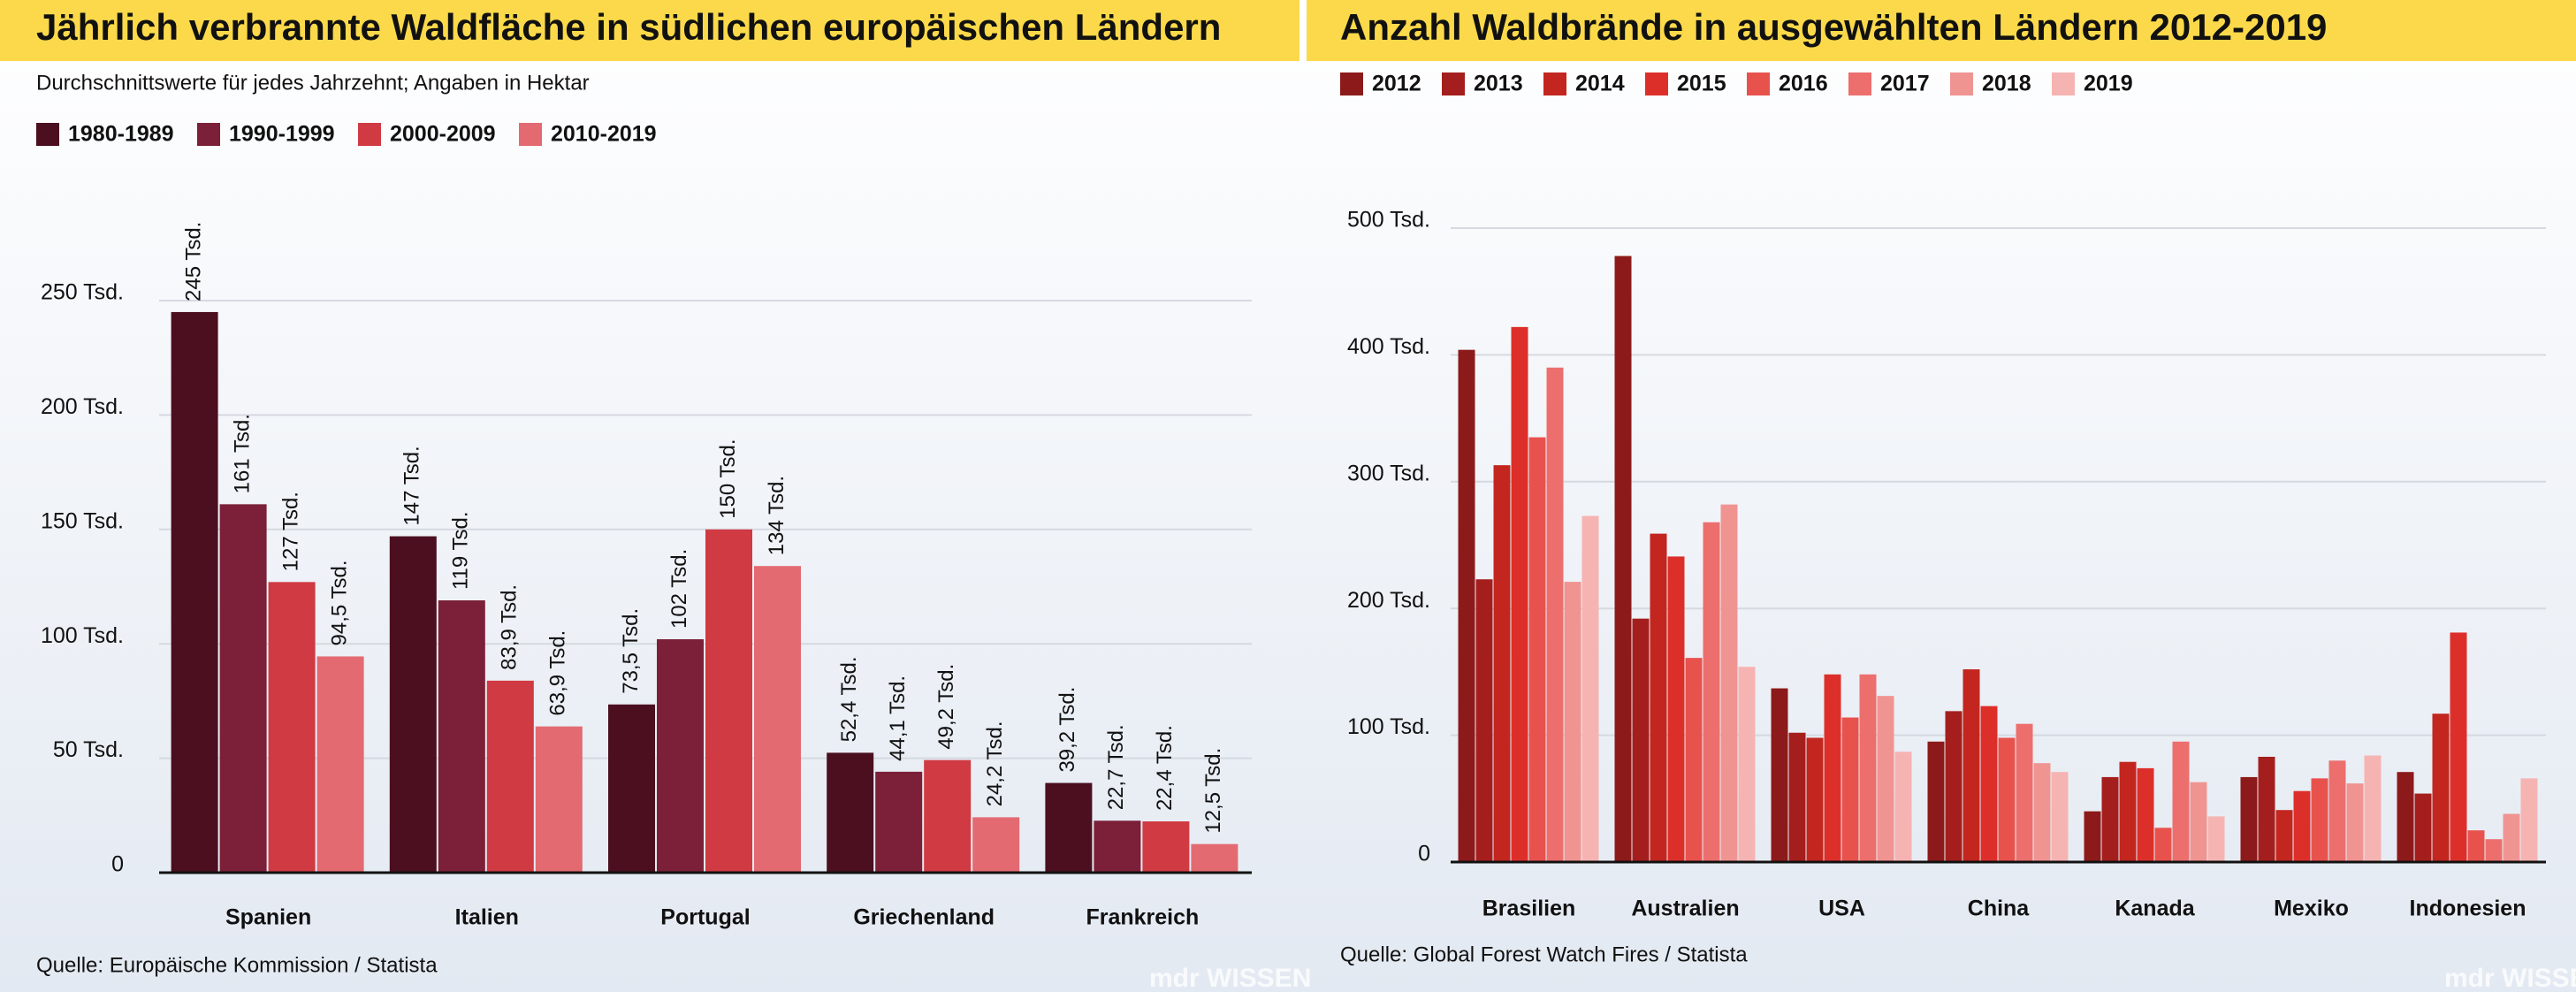 Image resolution: width=2576 pixels, height=992 pixels. What do you see at coordinates (412, 486) in the screenshot?
I see `value-label: 147 Tsd.` at bounding box center [412, 486].